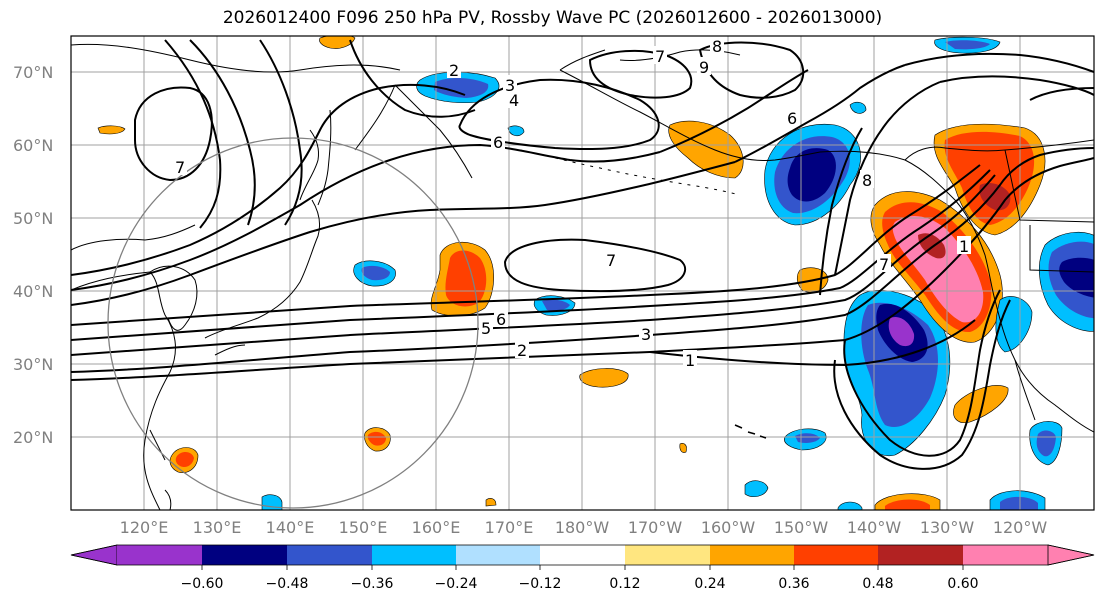 The image size is (1105, 604). What do you see at coordinates (514, 100) in the screenshot?
I see `contour-label: 4` at bounding box center [514, 100].